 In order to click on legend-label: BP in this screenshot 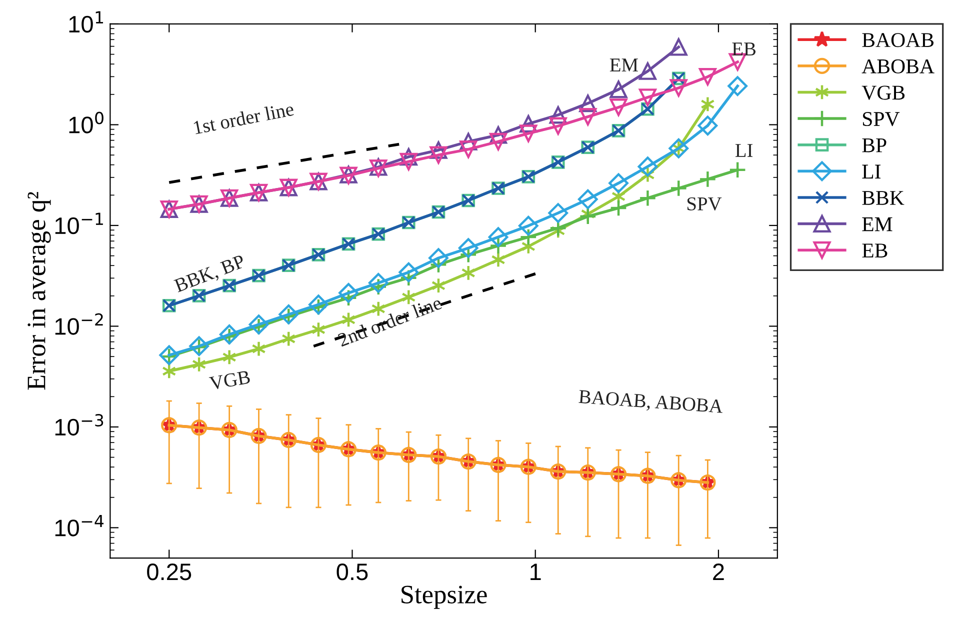, I will do `click(874, 145)`.